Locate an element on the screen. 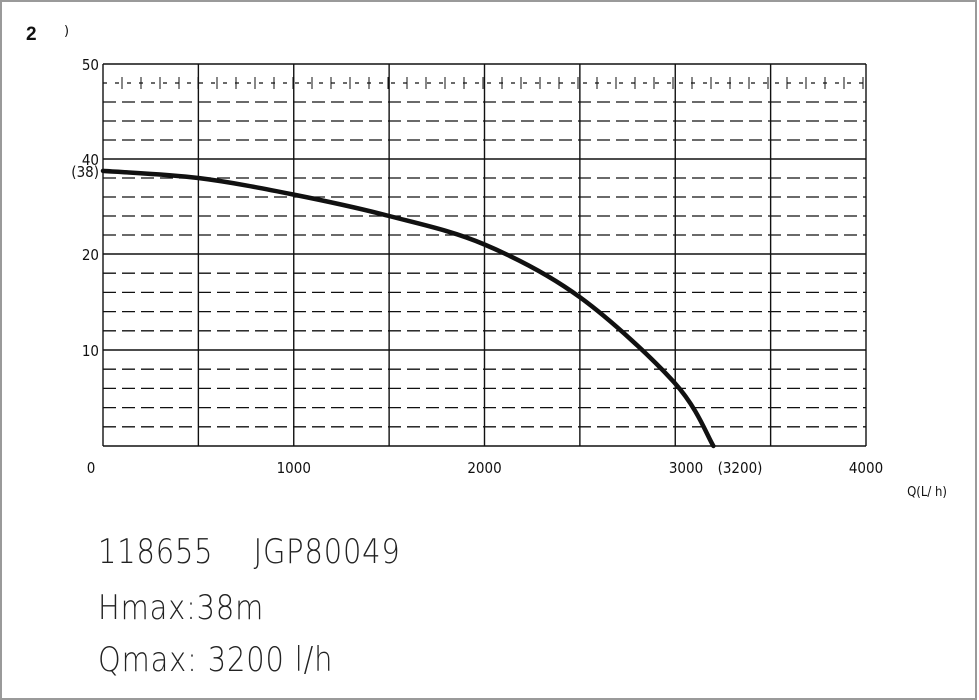 Image resolution: width=979 pixels, height=700 pixels. qmax-text: Qmax: 3200 l/h is located at coordinates (215, 660).